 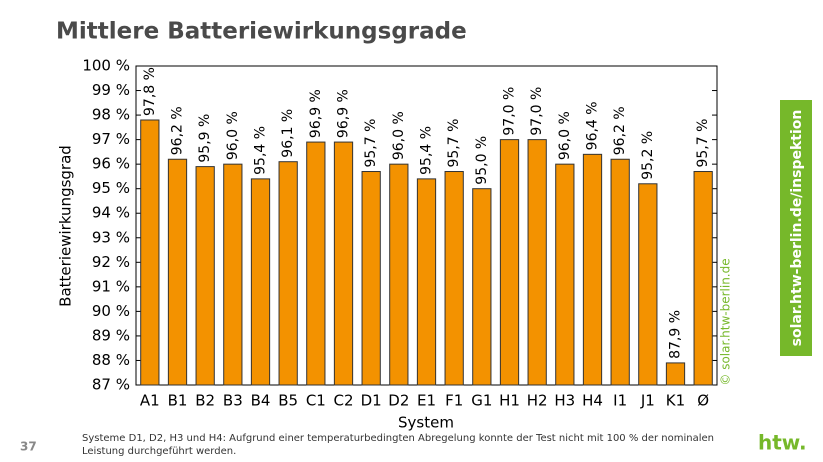 What do you see at coordinates (564, 401) in the screenshot?
I see `x-tick-label: H3` at bounding box center [564, 401].